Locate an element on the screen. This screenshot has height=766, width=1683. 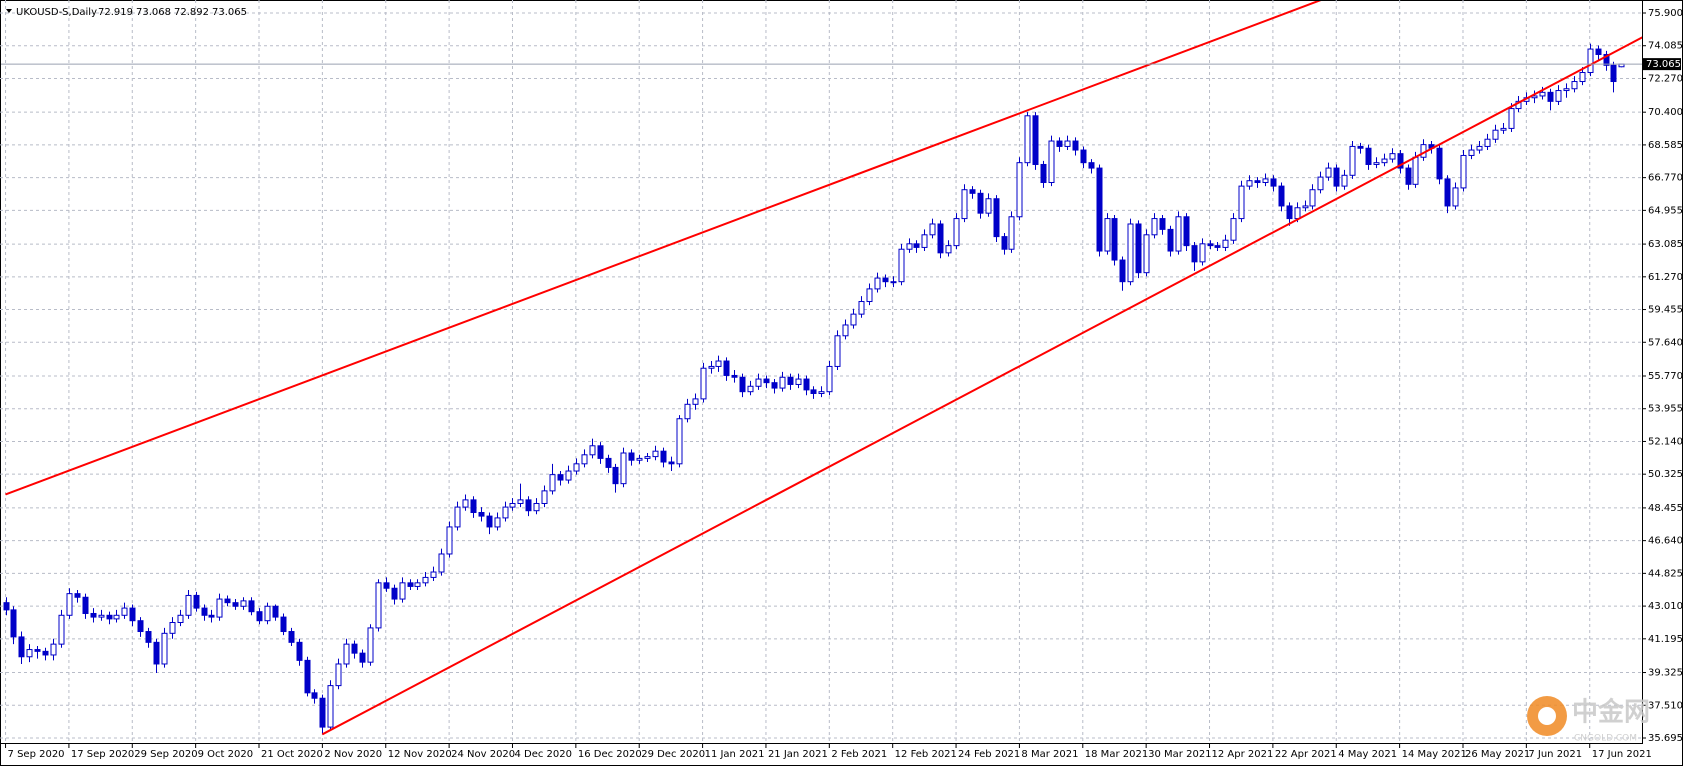
y-tick-label: 64.955 is located at coordinates (1665, 210).